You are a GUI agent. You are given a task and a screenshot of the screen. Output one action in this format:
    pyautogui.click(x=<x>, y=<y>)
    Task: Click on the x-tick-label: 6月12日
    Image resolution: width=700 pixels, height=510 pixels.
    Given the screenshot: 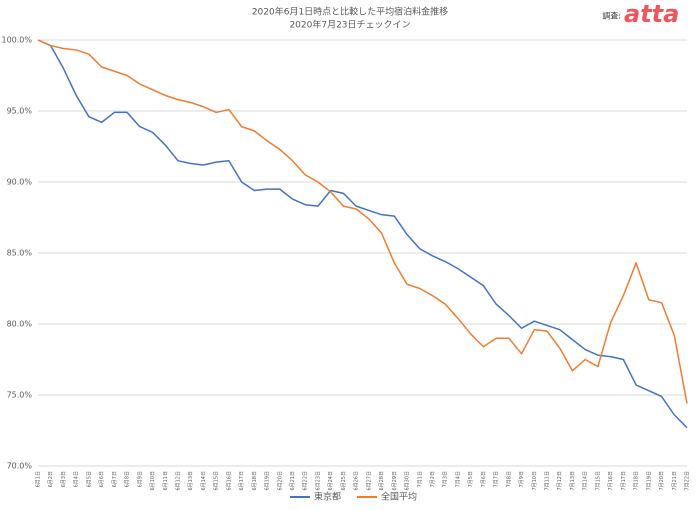 What is the action you would take?
    pyautogui.click(x=178, y=481)
    